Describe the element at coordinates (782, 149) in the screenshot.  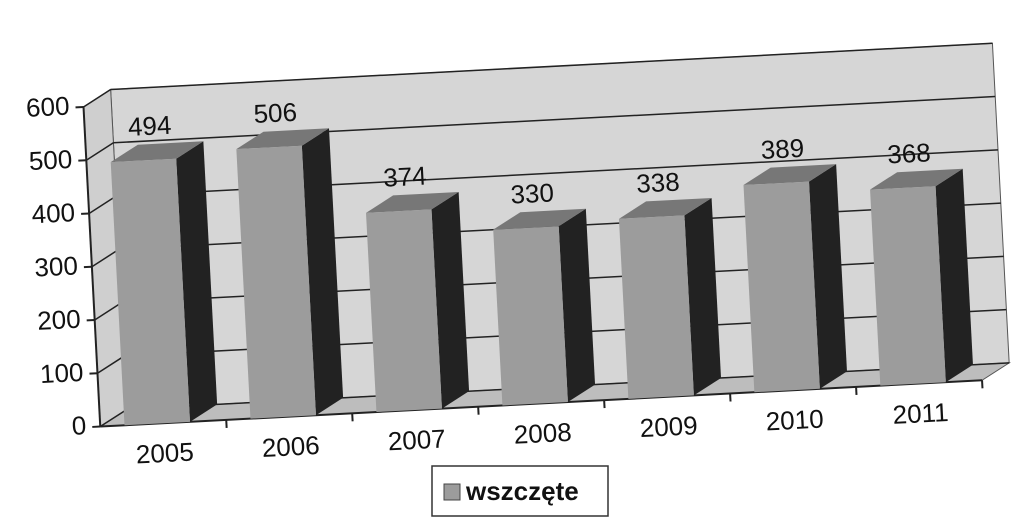
I see `data-label: 389` at that location.